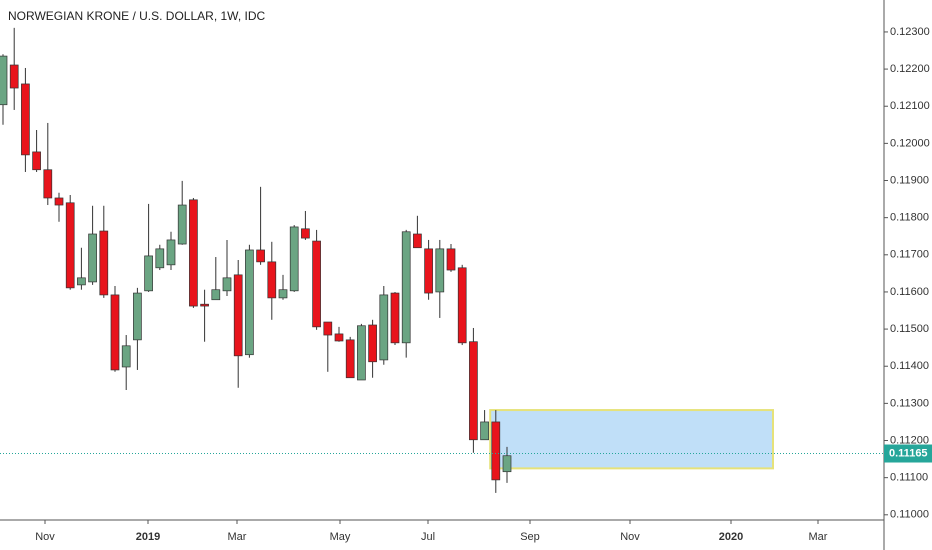 This screenshot has height=550, width=932. What do you see at coordinates (910, 143) in the screenshot?
I see `y-tick-label: 0.12000` at bounding box center [910, 143].